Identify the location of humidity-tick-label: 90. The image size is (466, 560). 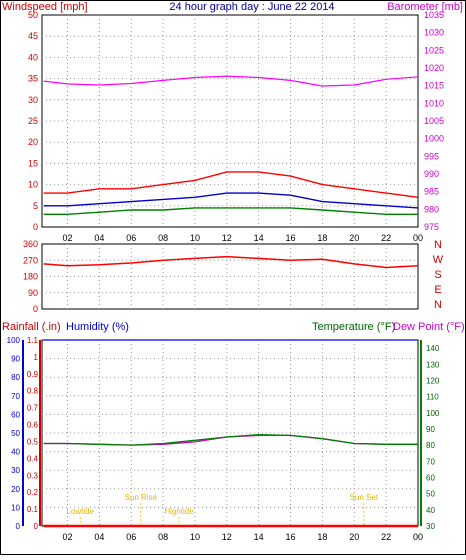
(15, 359).